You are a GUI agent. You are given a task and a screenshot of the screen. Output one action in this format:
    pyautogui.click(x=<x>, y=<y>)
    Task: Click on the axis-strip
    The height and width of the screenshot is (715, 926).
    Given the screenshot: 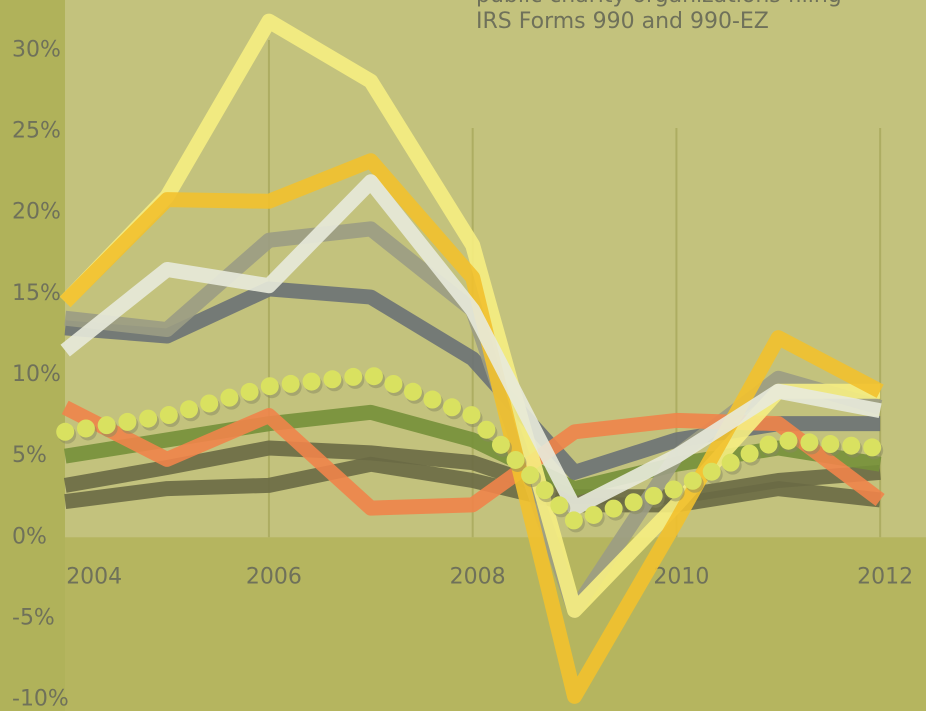 What is the action you would take?
    pyautogui.click(x=32, y=355)
    